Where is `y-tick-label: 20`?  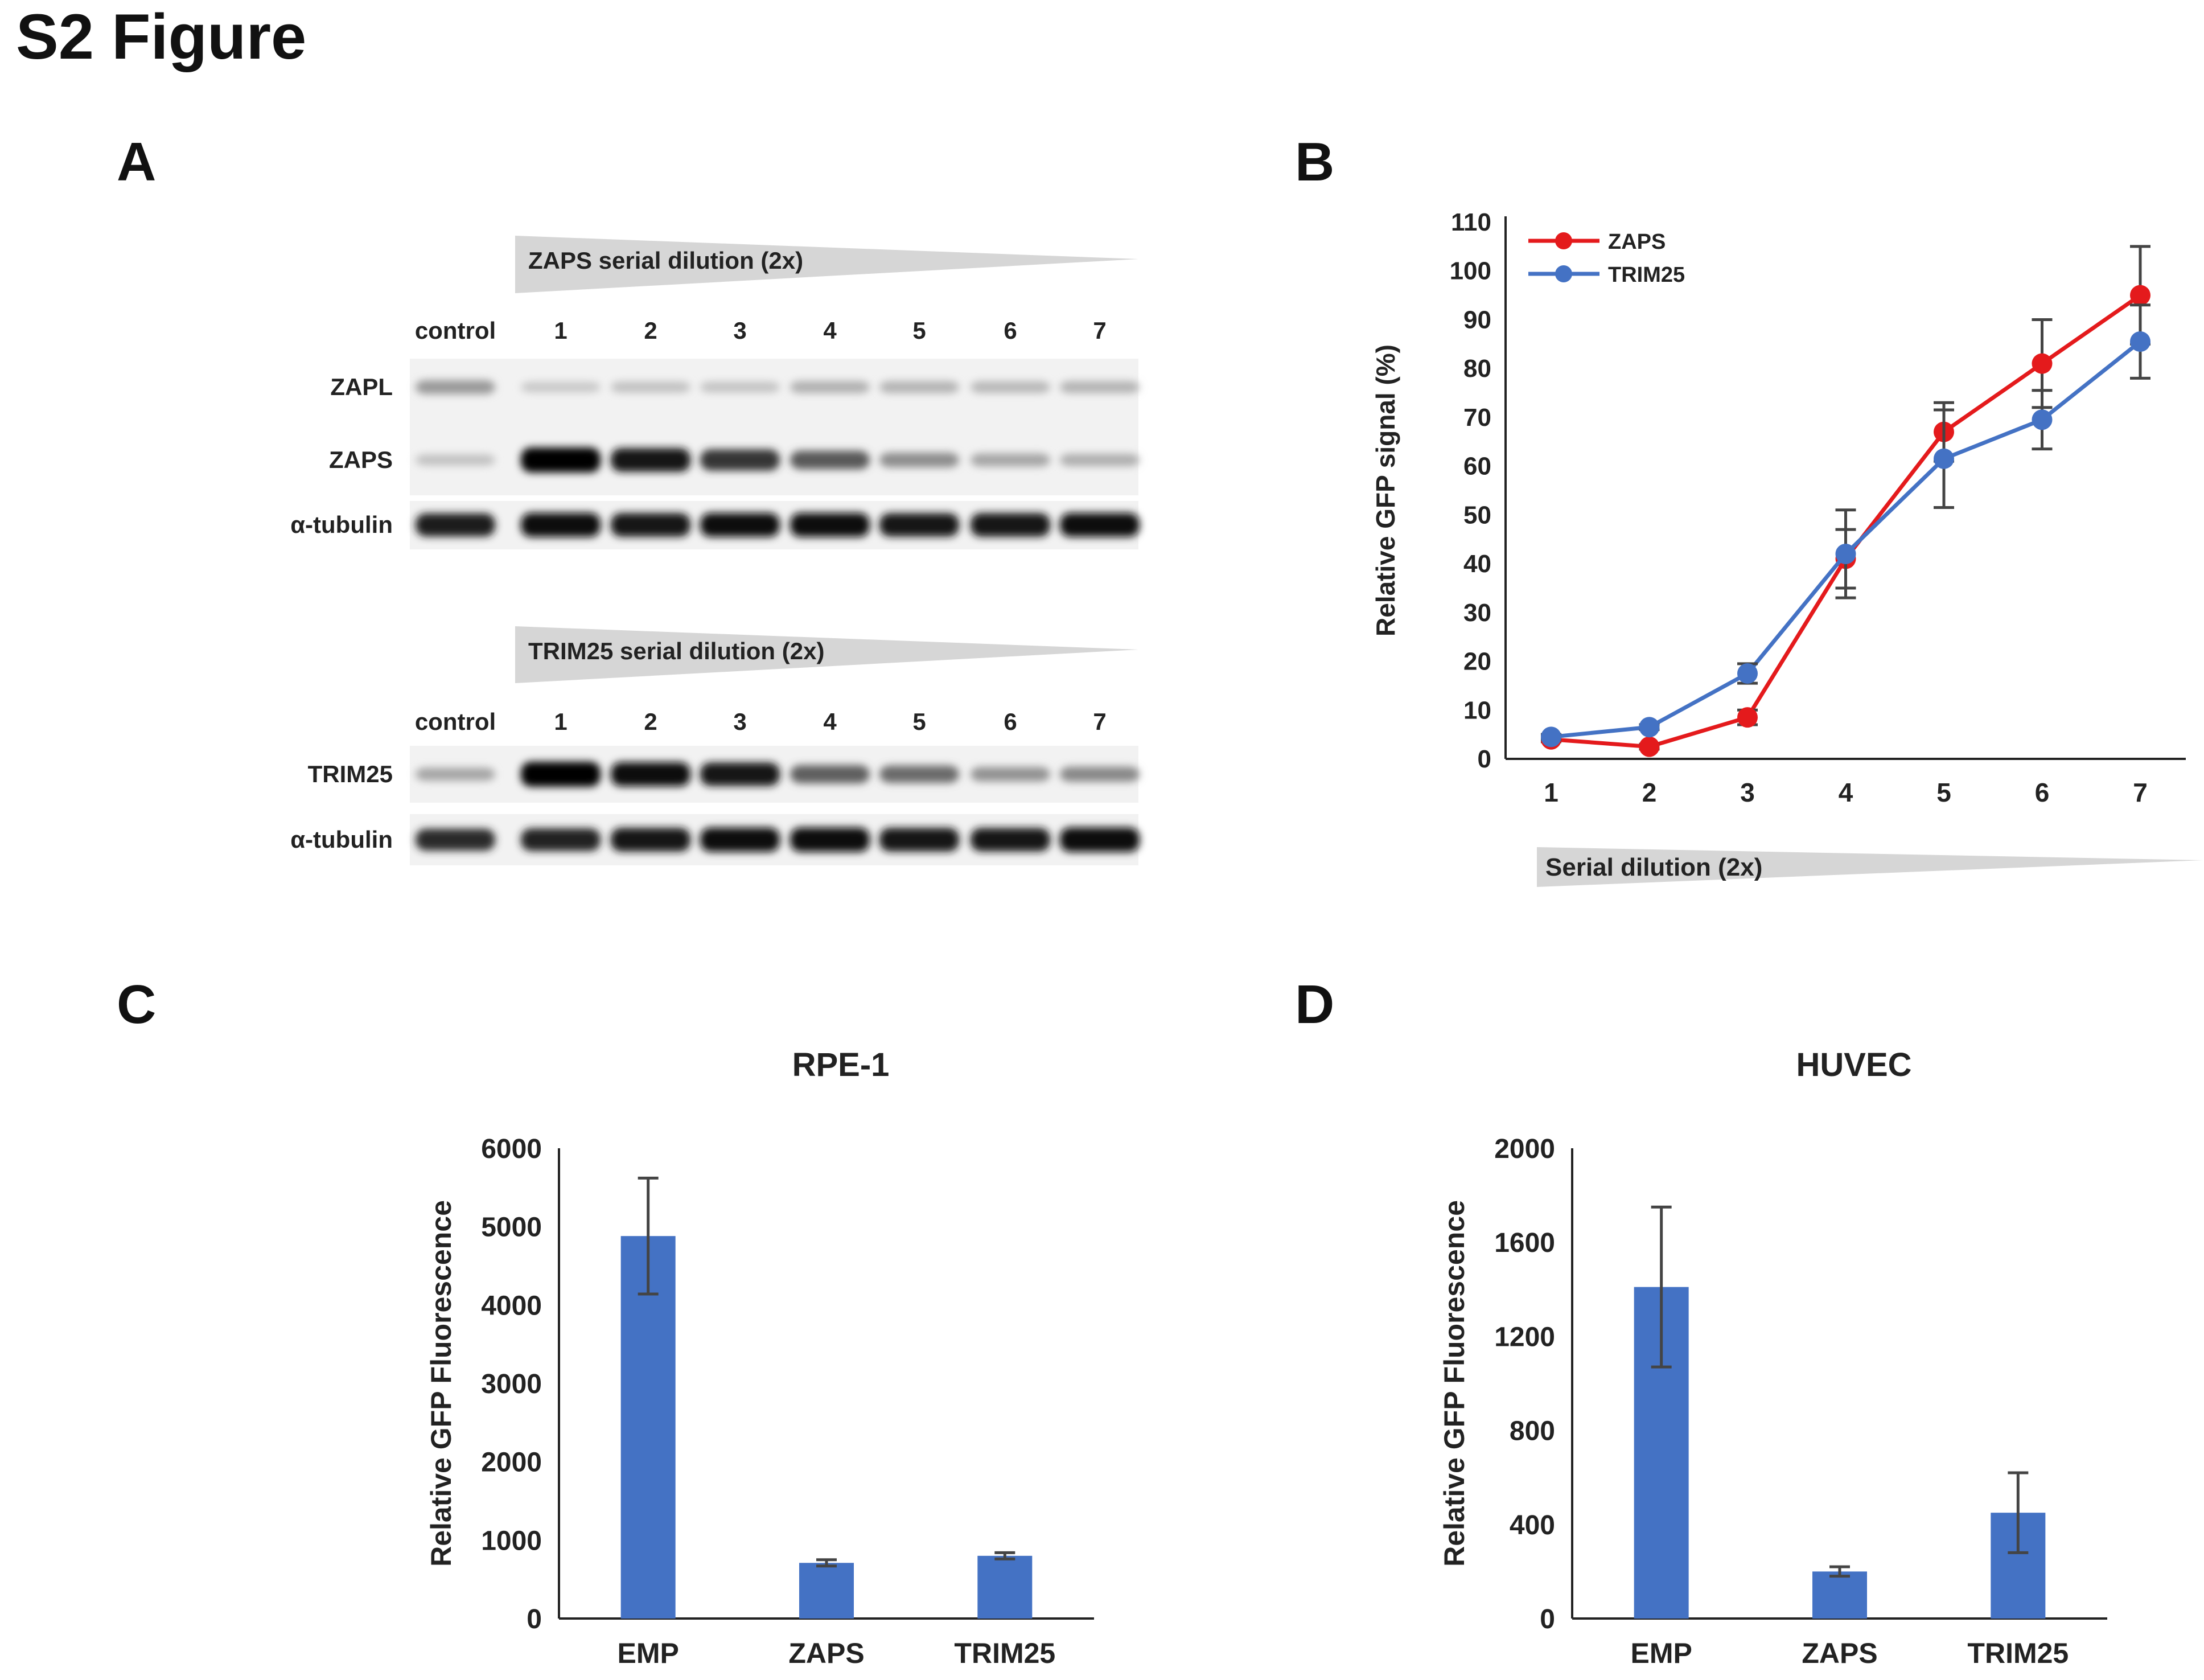 y-tick-label: 20 is located at coordinates (1477, 662).